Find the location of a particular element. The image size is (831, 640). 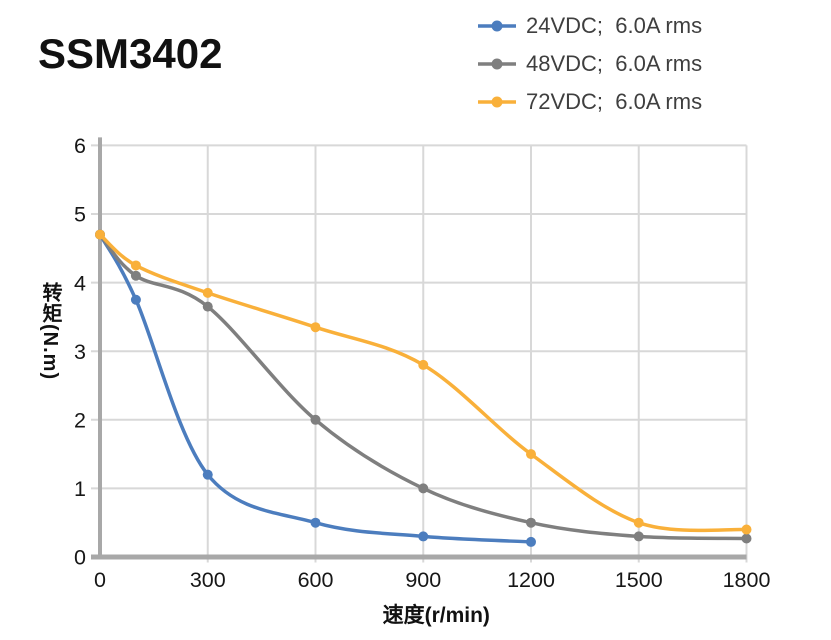

legend-item-72vdc: 72VDC; 6.0A rms is located at coordinates (589, 101).